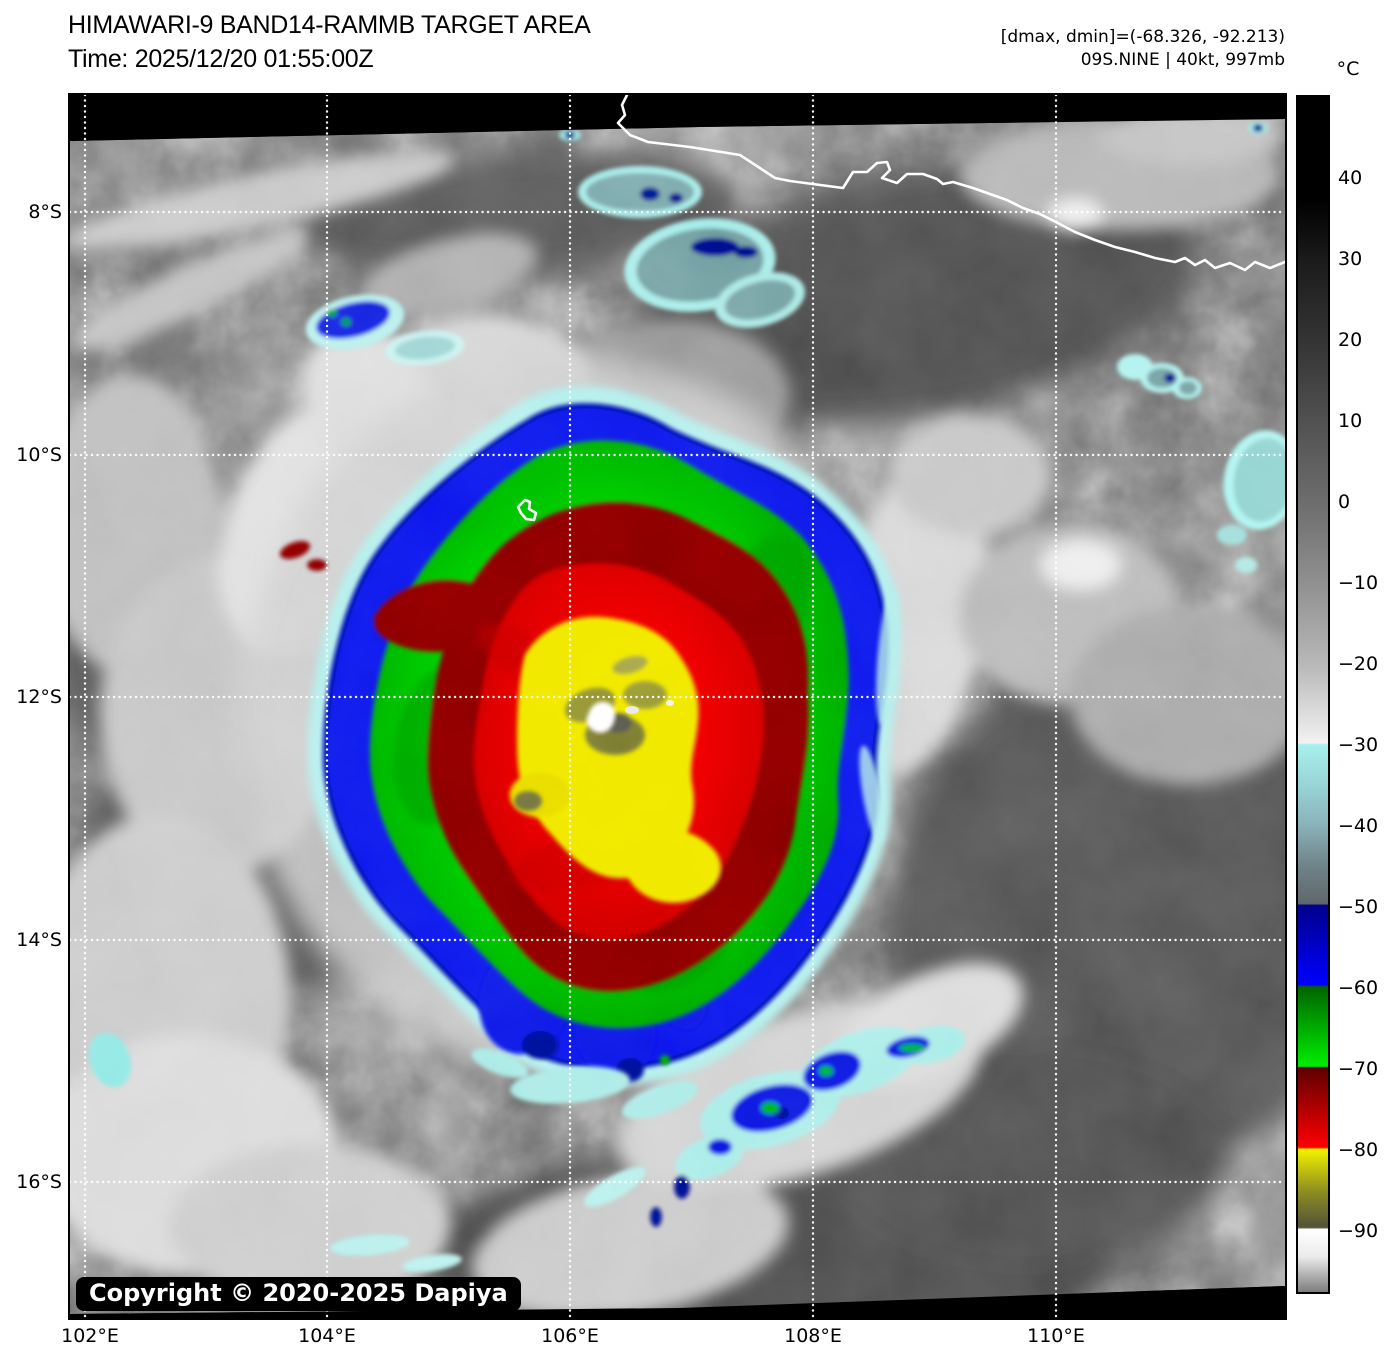 The width and height of the screenshot is (1388, 1359). I want to click on colorbar-tick: −30, so click(1358, 745).